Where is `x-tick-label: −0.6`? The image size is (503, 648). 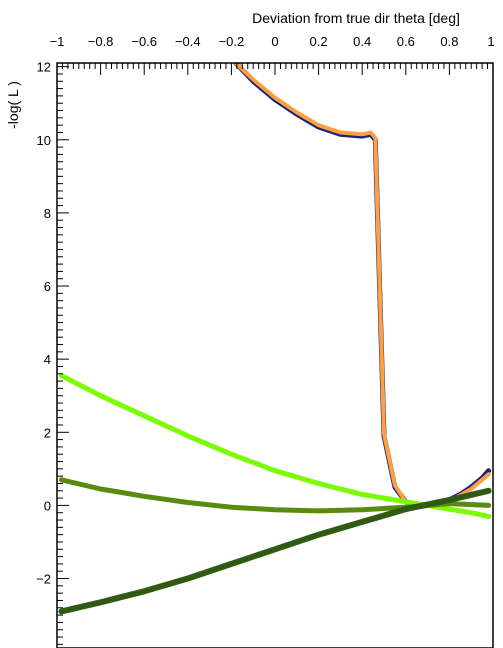
x-tick-label: −0.6 is located at coordinates (144, 41).